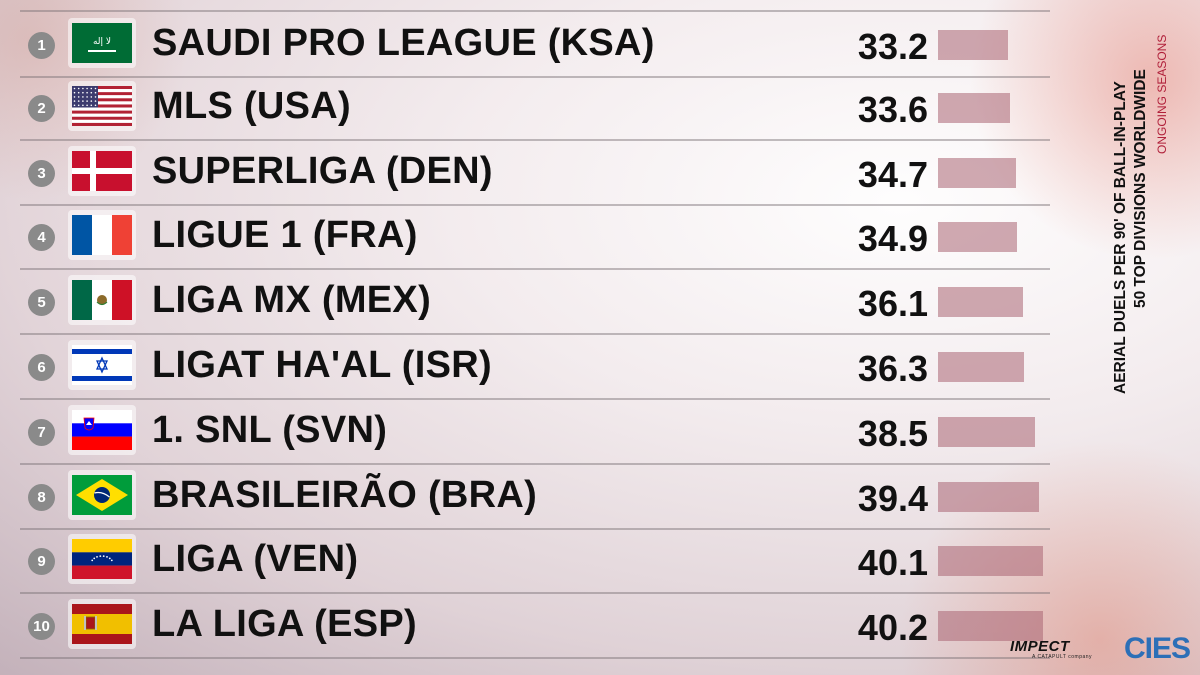 This screenshot has height=675, width=1200. I want to click on ranking-row: 6 LIGAT HA'AL (ISR) 36.3, so click(535, 367).